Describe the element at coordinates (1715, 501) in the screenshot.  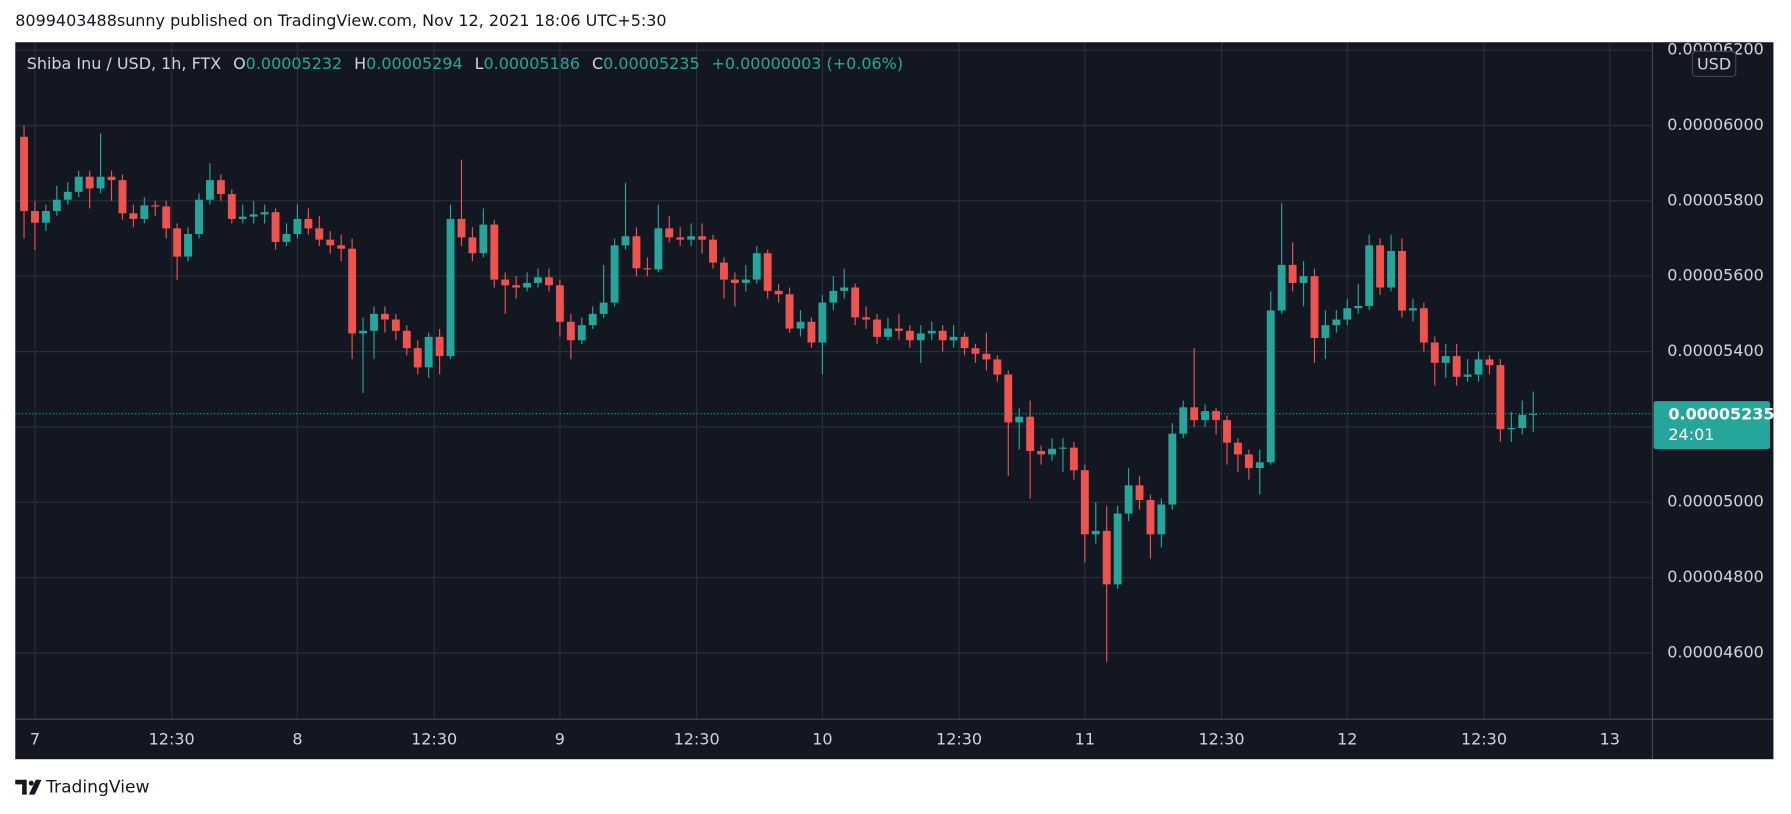
I see `y-tick-label: 0.00005000` at that location.